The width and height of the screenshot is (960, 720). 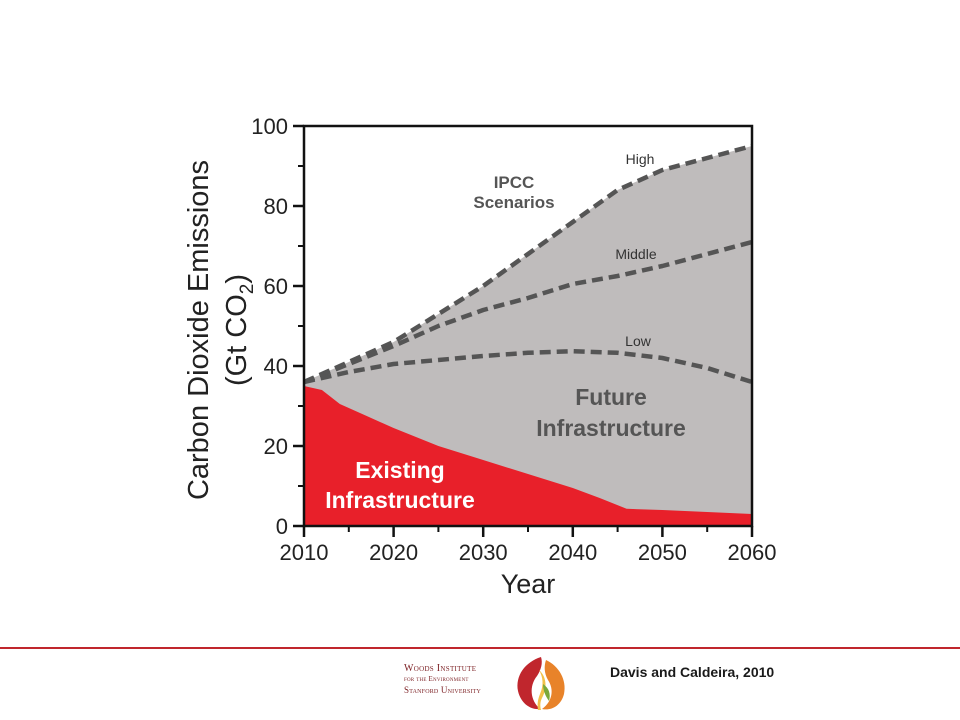 What do you see at coordinates (528, 366) in the screenshot?
I see `scenario-line-low` at bounding box center [528, 366].